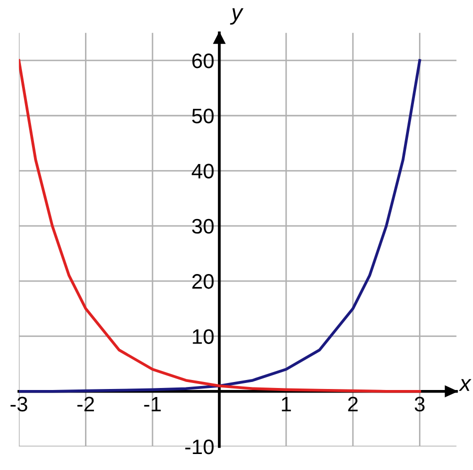  I want to click on x-axis-title: x, so click(465, 385).